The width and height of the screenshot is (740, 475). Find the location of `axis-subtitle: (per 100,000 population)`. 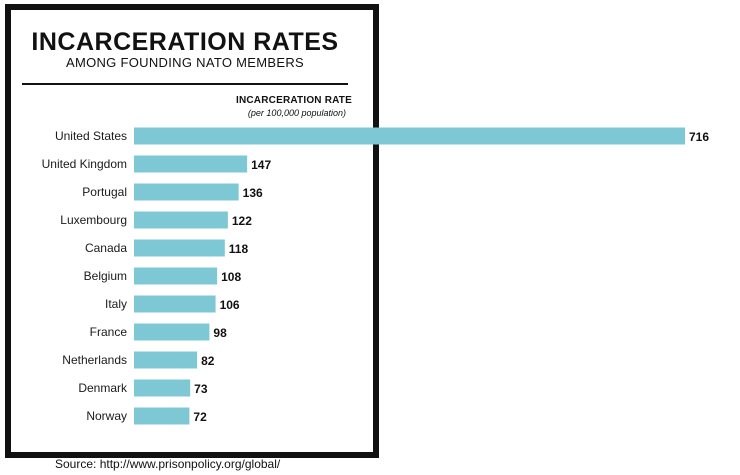

axis-subtitle: (per 100,000 population) is located at coordinates (296, 113).